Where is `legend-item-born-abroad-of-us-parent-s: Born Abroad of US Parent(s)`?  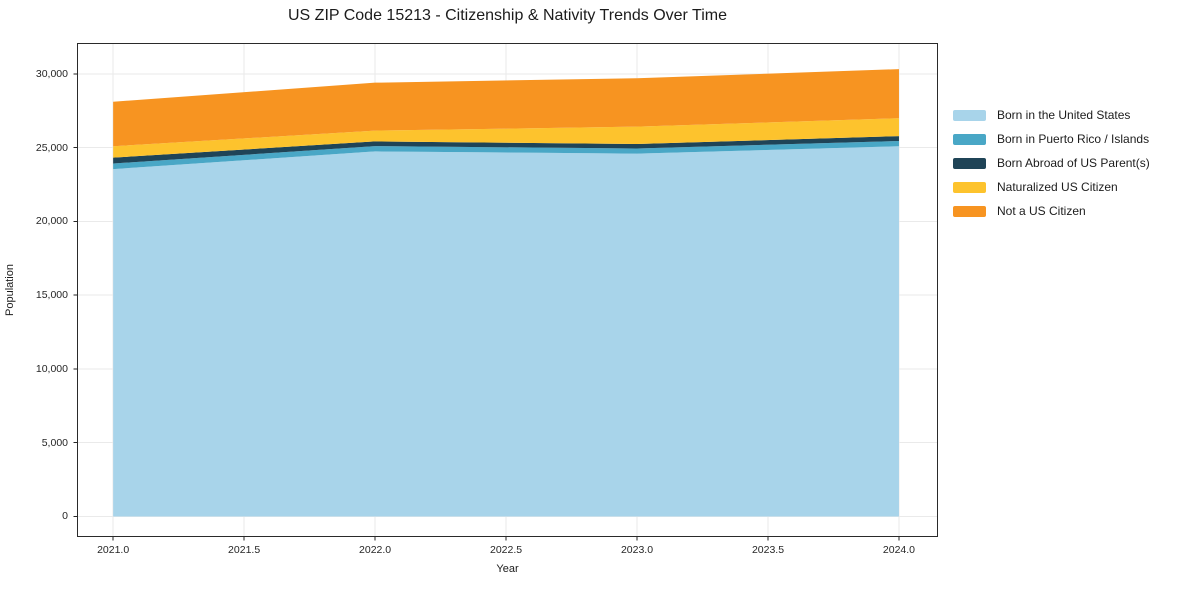 legend-item-born-abroad-of-us-parent-s: Born Abroad of US Parent(s) is located at coordinates (1051, 163).